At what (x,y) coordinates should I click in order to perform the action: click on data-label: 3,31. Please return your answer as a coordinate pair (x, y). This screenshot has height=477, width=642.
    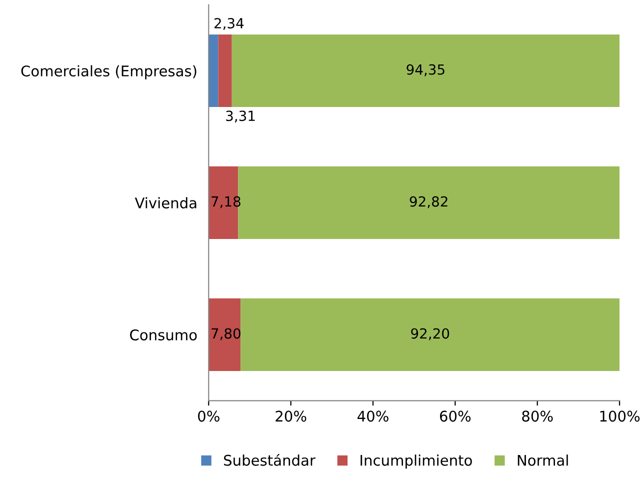
    Looking at the image, I should click on (240, 116).